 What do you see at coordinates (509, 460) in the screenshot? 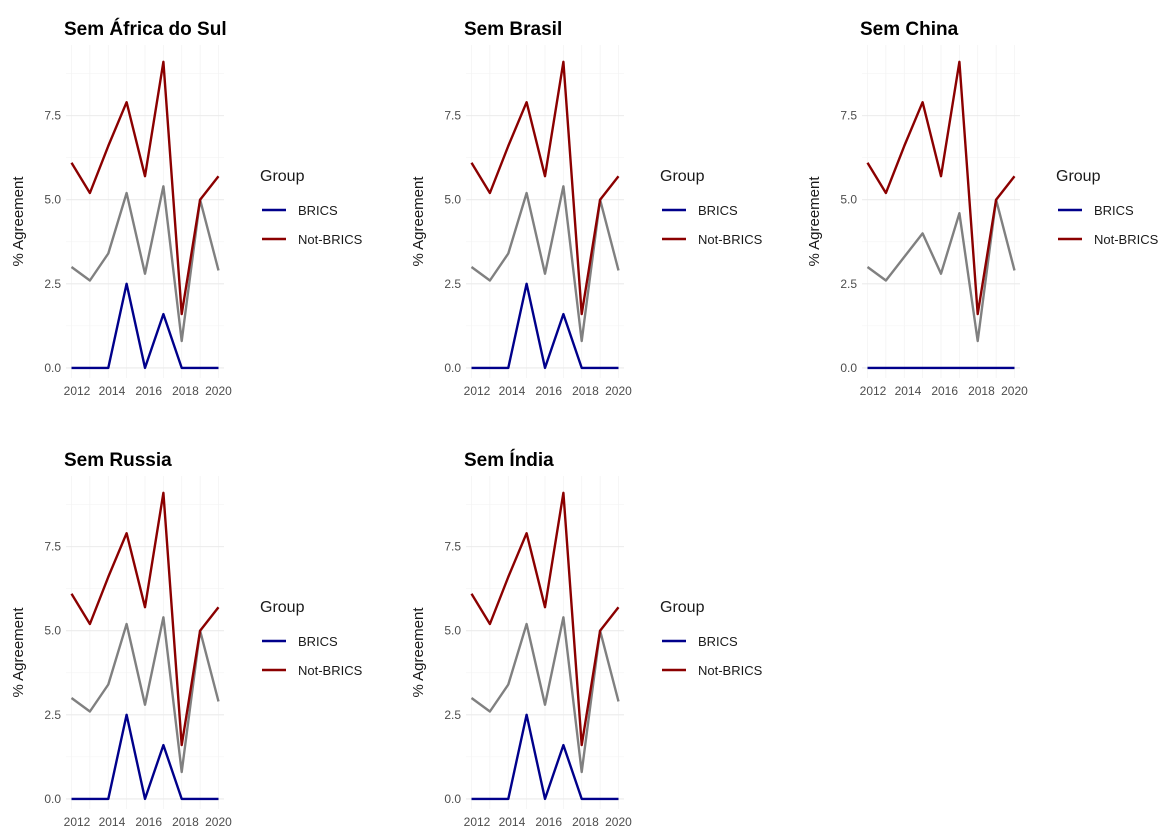
I see `panel-title: Sem Índia` at bounding box center [509, 460].